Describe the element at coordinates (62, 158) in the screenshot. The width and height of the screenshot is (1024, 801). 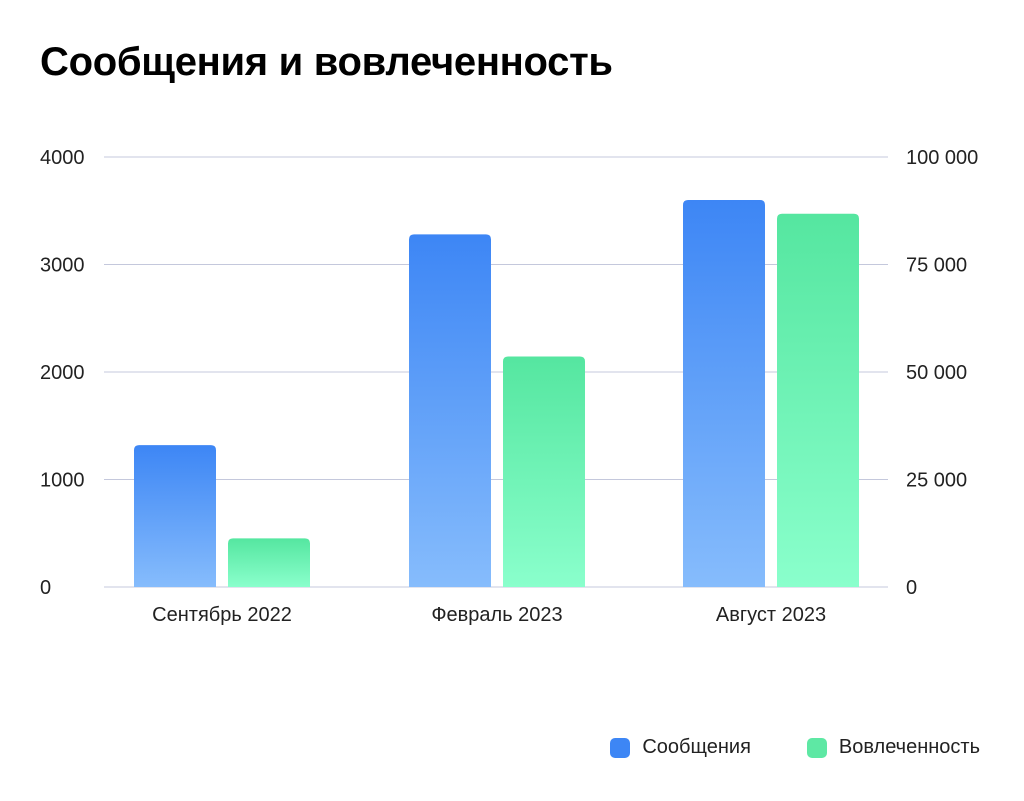
I see `left-tick-label: 4000` at that location.